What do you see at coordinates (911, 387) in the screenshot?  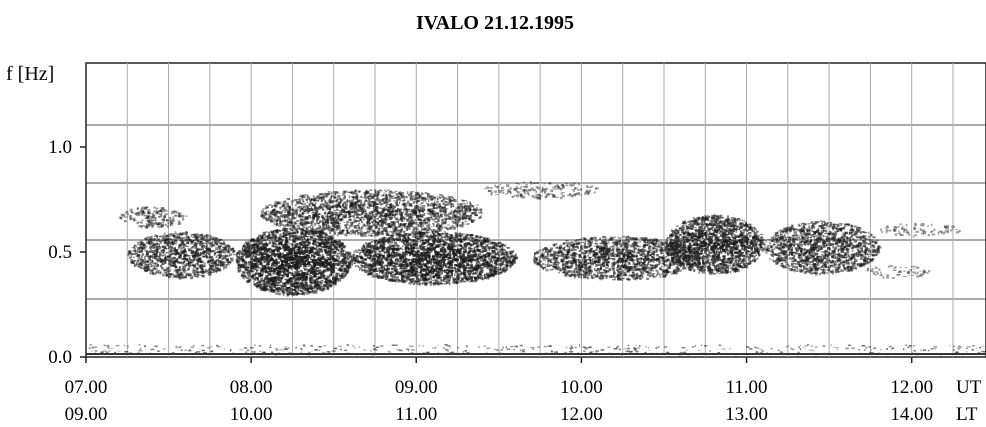 I see `ut-tick-label: 12.00` at bounding box center [911, 387].